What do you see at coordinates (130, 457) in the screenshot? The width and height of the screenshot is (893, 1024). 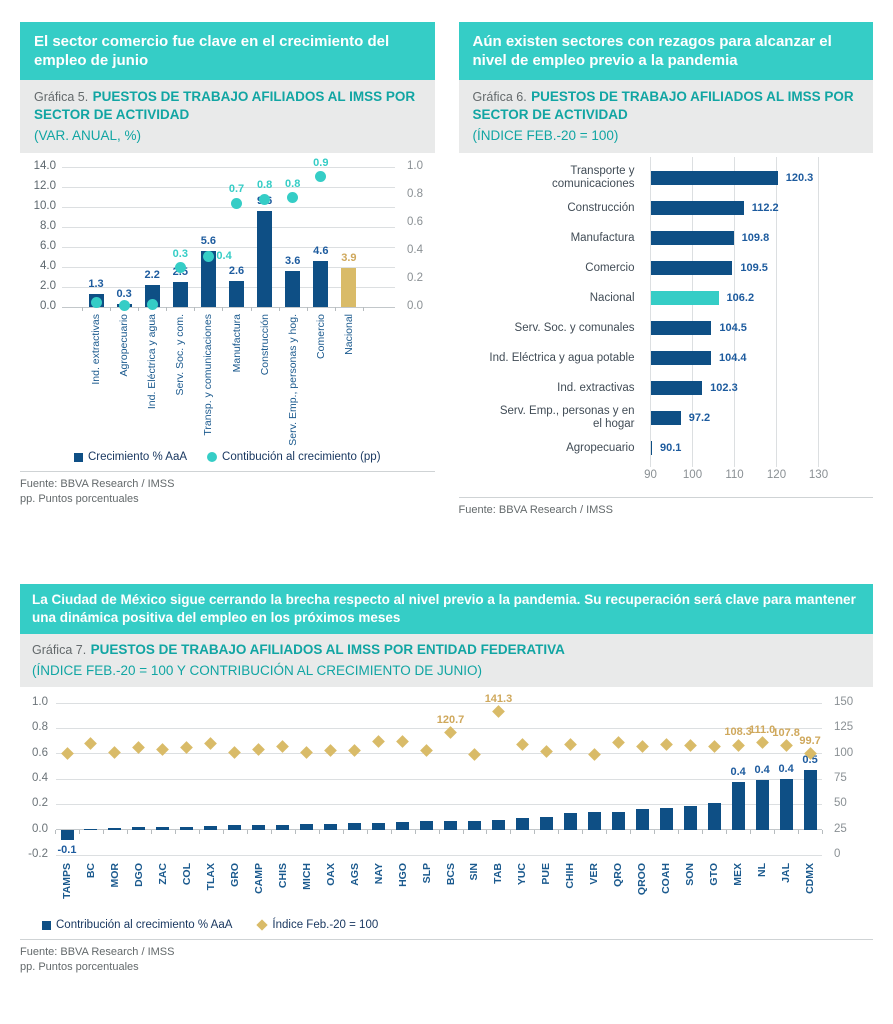 I see `legend-item-growth: Crecimiento % AaA` at bounding box center [130, 457].